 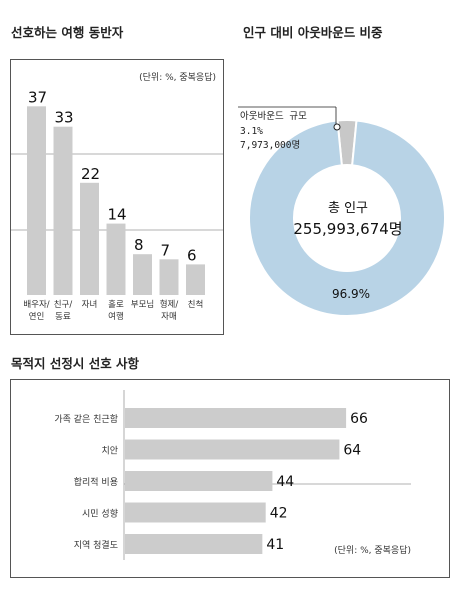 What do you see at coordinates (359, 419) in the screenshot?
I see `bar-value-label: 66` at bounding box center [359, 419].